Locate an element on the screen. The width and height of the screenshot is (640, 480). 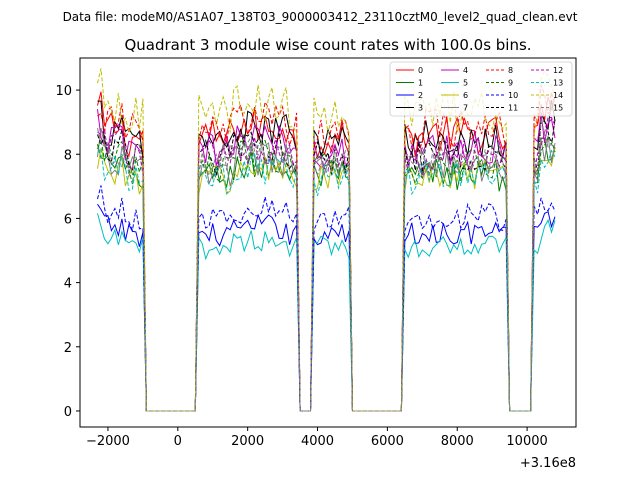
y-tick-label: 2 is located at coordinates (68, 348).